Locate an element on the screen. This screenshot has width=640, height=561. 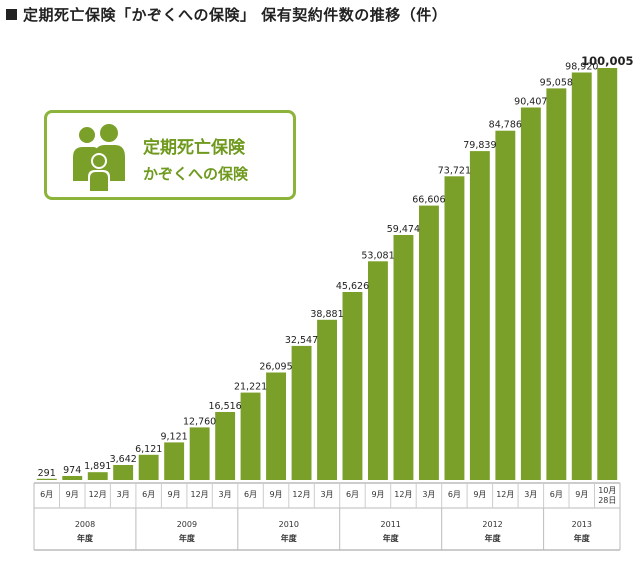
data-label: 21,221 is located at coordinates (250, 387).